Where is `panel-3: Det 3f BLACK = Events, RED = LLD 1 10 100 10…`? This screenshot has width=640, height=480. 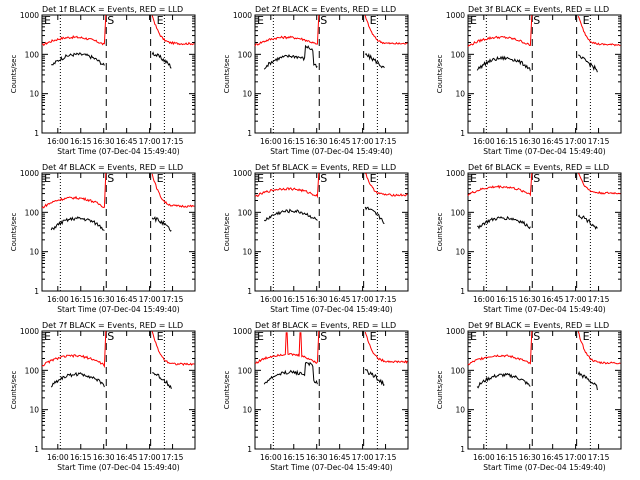
panel-3: Det 3f BLACK = Events, RED = LLD 1 10 100 10… is located at coordinates (529, 80).